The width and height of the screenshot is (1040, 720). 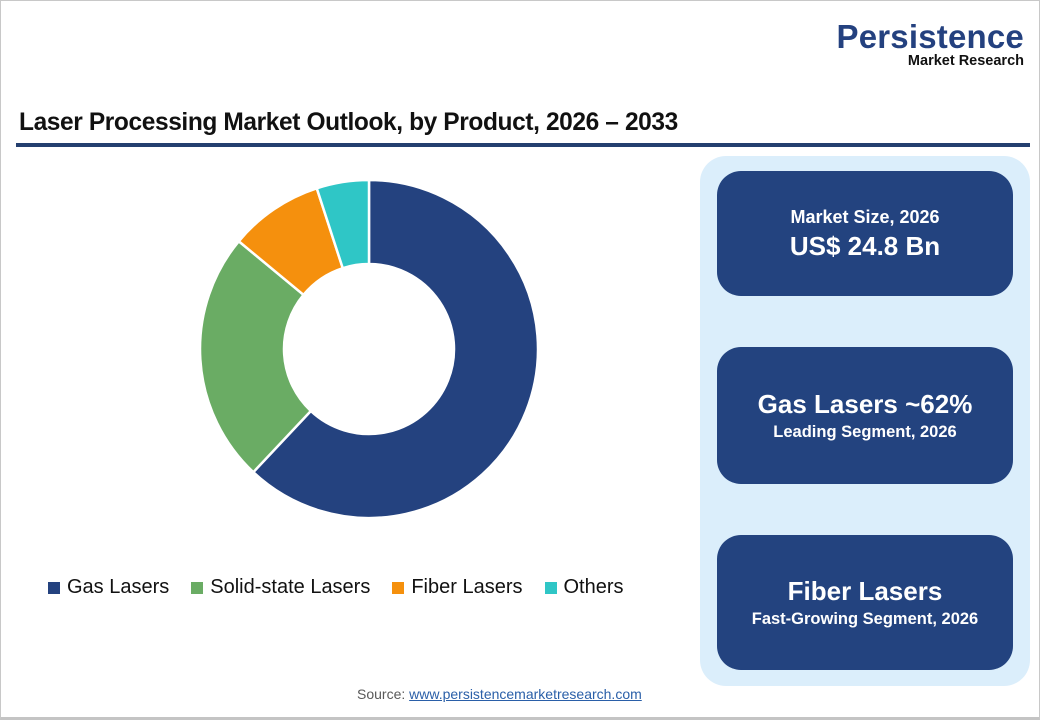 I want to click on donut-segment-solid-state-lasers, so click(x=256, y=356).